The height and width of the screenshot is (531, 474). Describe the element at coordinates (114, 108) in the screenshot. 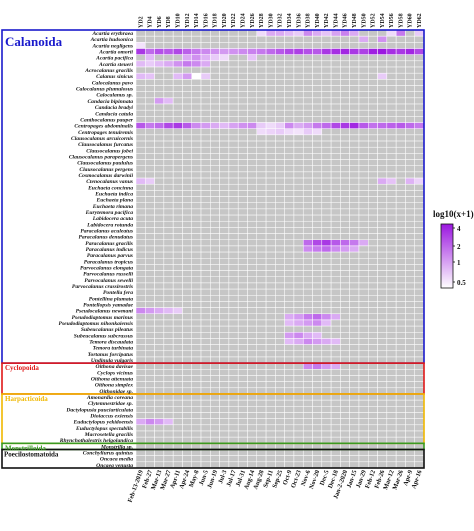

I see `species-label: Candacia bradyi` at that location.